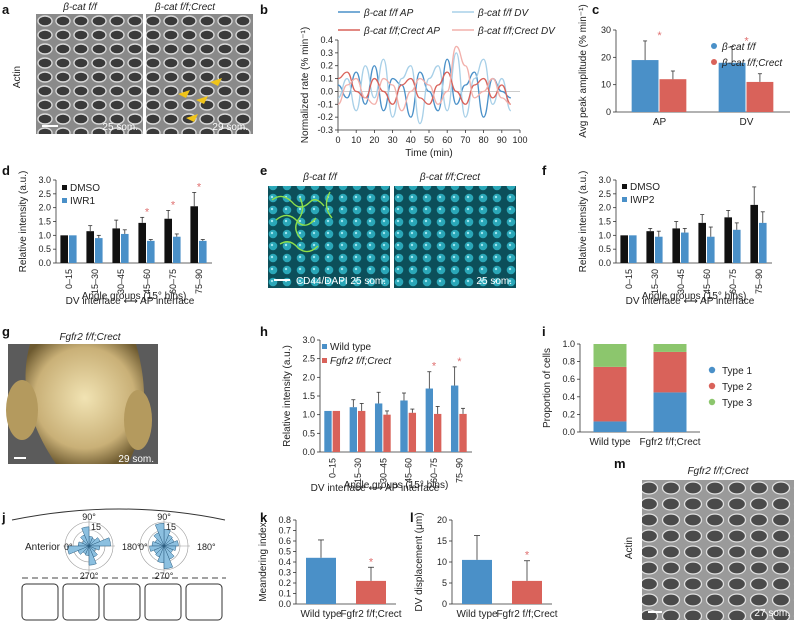 This screenshot has width=800, height=627. I want to click on d-xlabel: Angle groups (15° bins), so click(134, 296).